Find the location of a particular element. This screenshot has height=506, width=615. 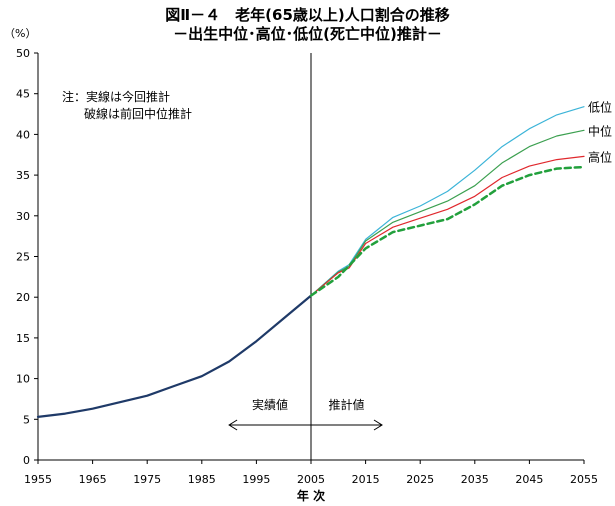

y-tick-label: 20 is located at coordinates (23, 297).